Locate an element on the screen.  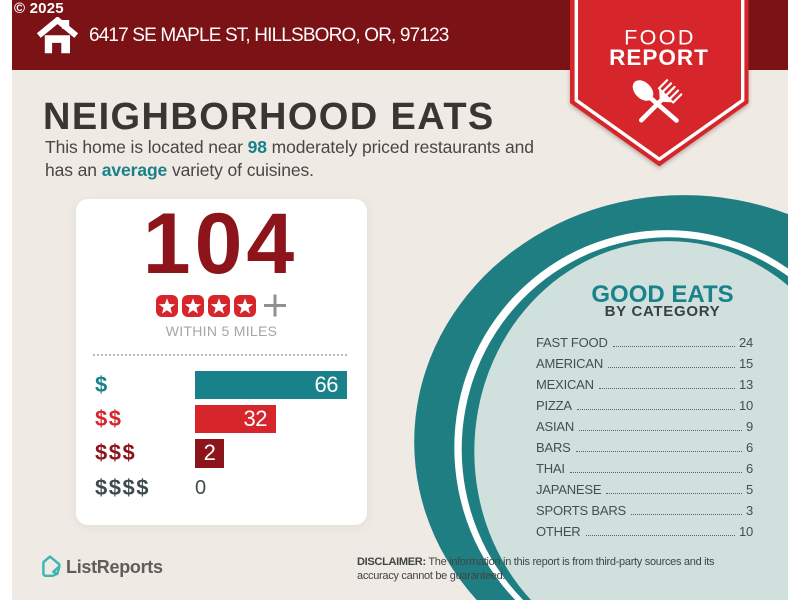
svg-text: FOOD is located at coordinates (660, 38).